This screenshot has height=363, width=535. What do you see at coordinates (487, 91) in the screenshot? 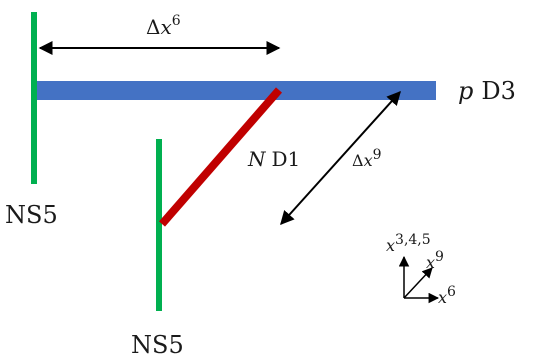
I see `label-d3: p D3` at bounding box center [487, 91].